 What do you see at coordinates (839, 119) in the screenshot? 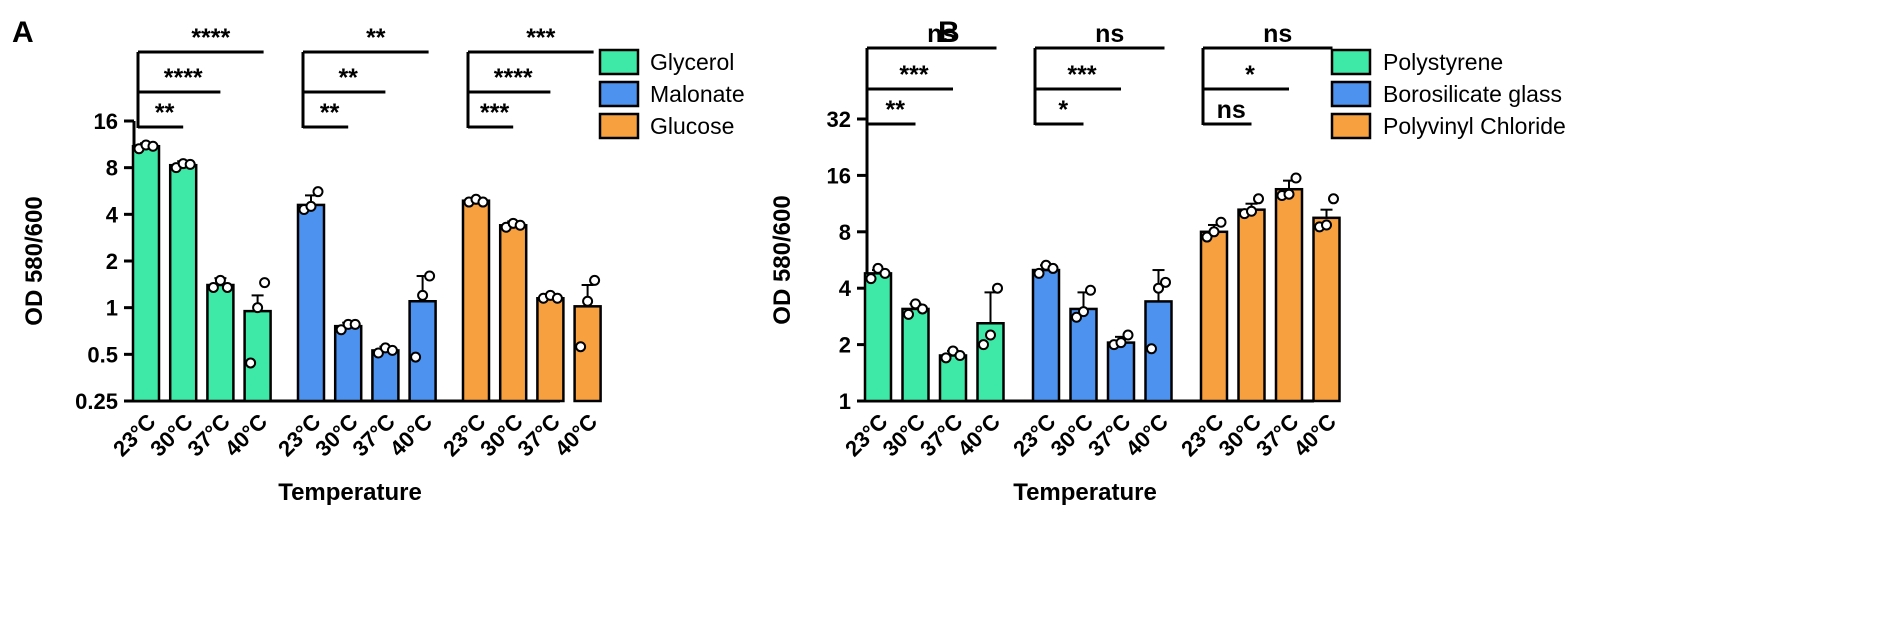
I see `panel-b-y-tick-label: 32` at bounding box center [839, 119].